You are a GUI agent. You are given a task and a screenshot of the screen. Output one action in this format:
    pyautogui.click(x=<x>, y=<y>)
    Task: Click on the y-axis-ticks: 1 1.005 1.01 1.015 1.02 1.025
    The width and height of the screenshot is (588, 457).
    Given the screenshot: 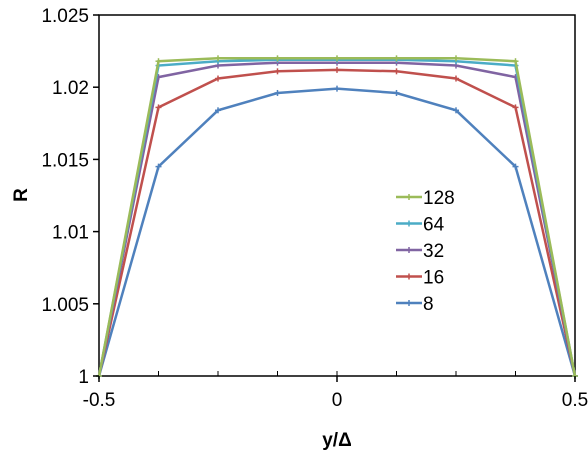 What is the action you would take?
    pyautogui.click(x=70, y=197)
    